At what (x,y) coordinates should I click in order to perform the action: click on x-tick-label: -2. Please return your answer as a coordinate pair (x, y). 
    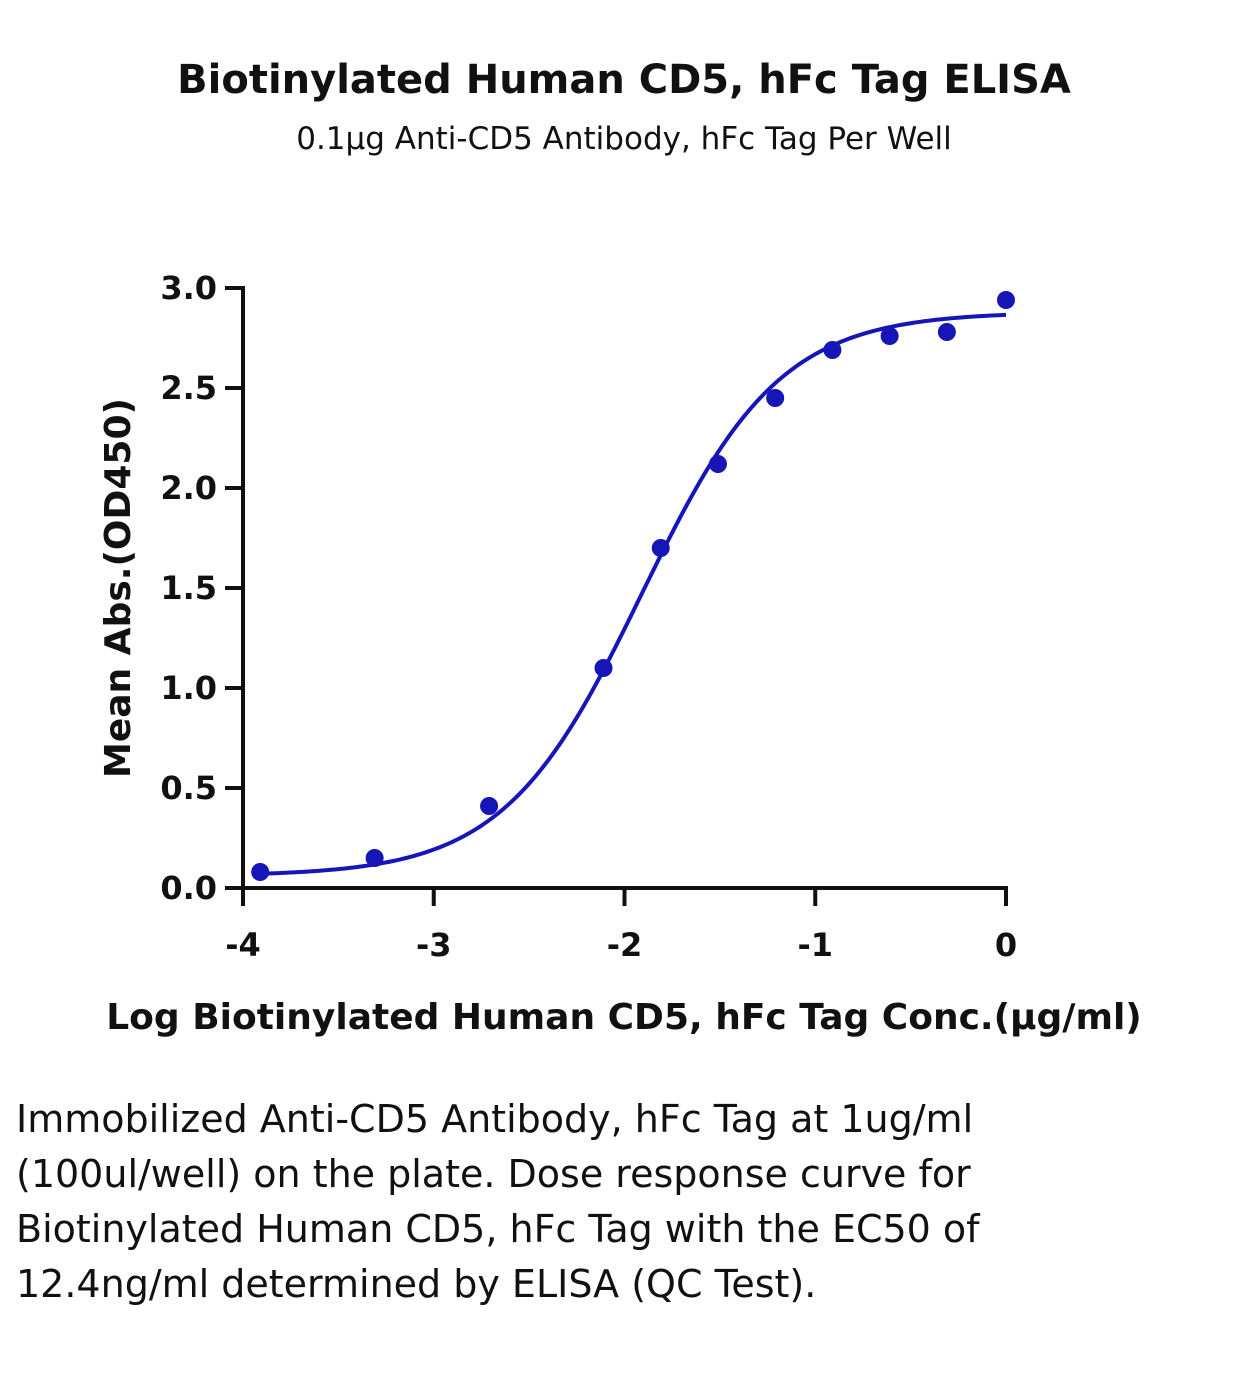
    Looking at the image, I should click on (625, 945).